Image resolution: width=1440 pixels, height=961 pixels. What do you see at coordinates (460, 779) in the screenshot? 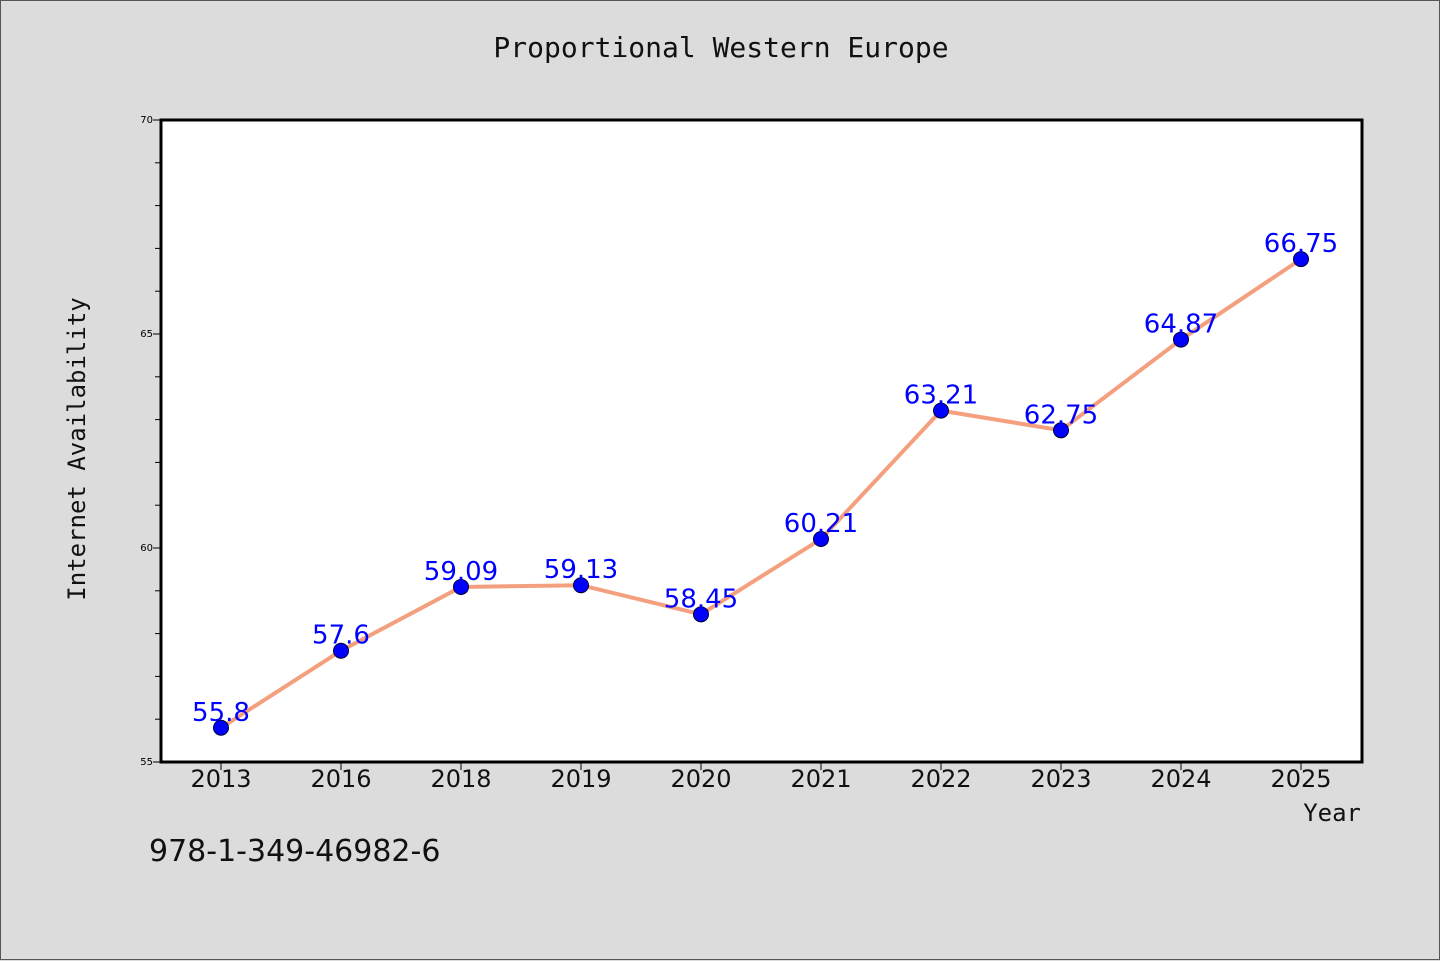
I see `x-tick-label: 2018` at bounding box center [460, 779].